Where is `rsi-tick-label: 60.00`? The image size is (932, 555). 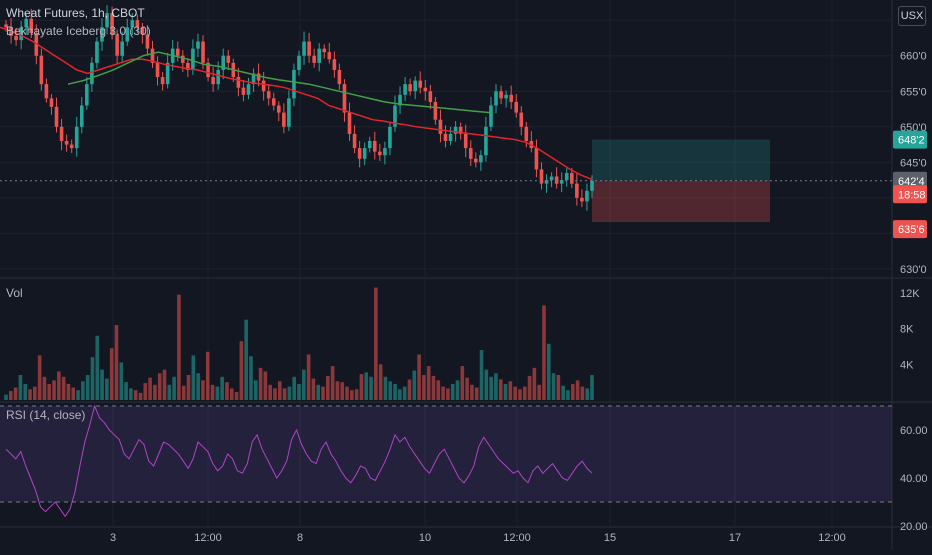 rsi-tick-label: 60.00 is located at coordinates (914, 431).